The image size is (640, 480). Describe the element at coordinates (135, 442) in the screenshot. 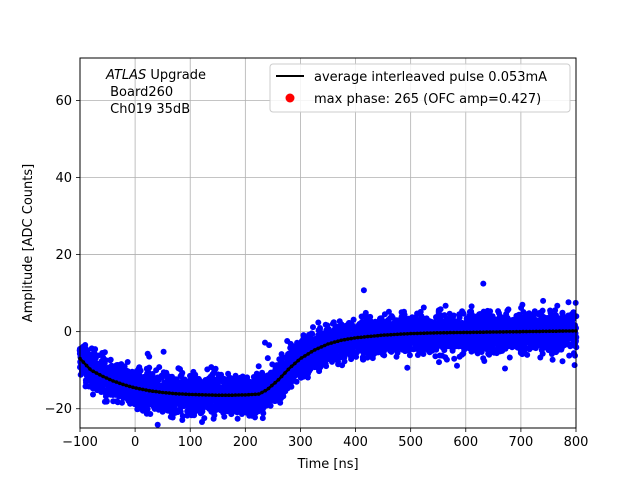

I see `x-tick-label: 0` at that location.